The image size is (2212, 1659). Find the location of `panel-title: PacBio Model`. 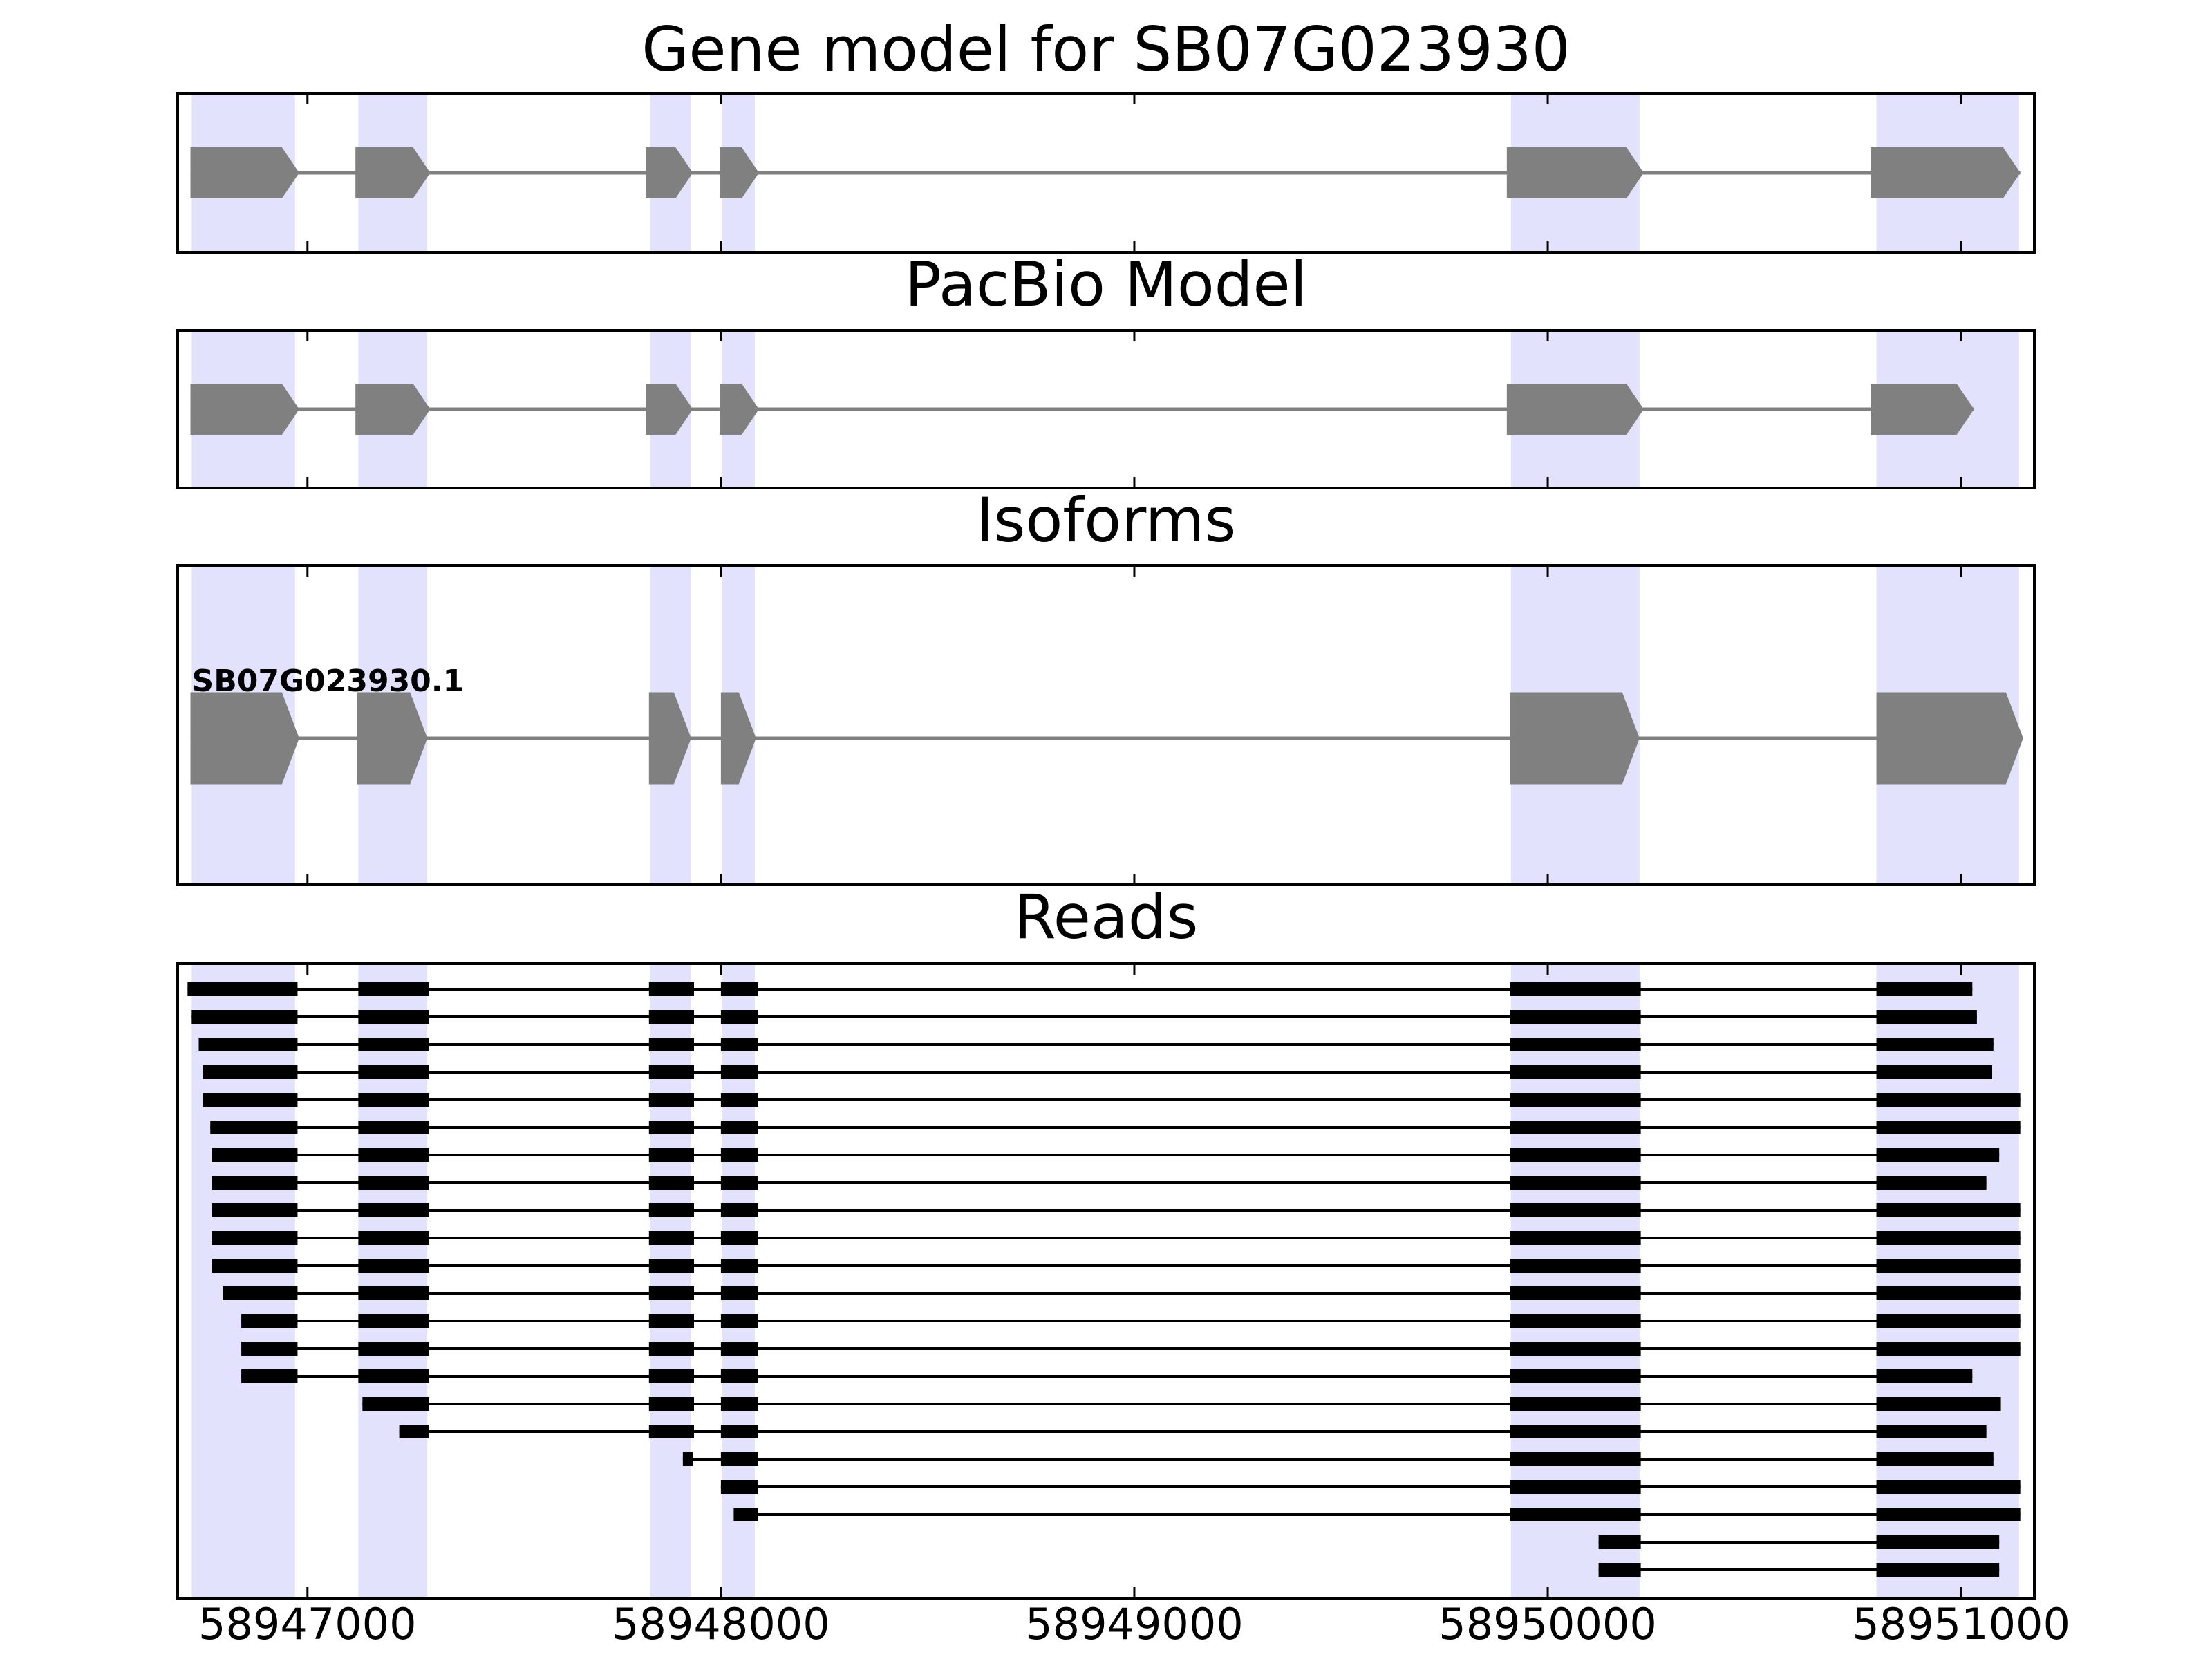

panel-title: PacBio Model is located at coordinates (1106, 284).